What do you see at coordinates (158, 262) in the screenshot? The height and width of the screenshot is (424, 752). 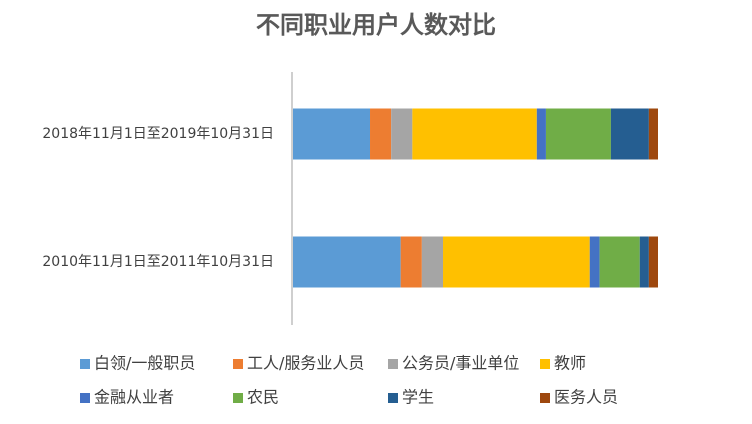 I see `y-tick-label: 2010年11月1日至2011年10月31日` at bounding box center [158, 262].